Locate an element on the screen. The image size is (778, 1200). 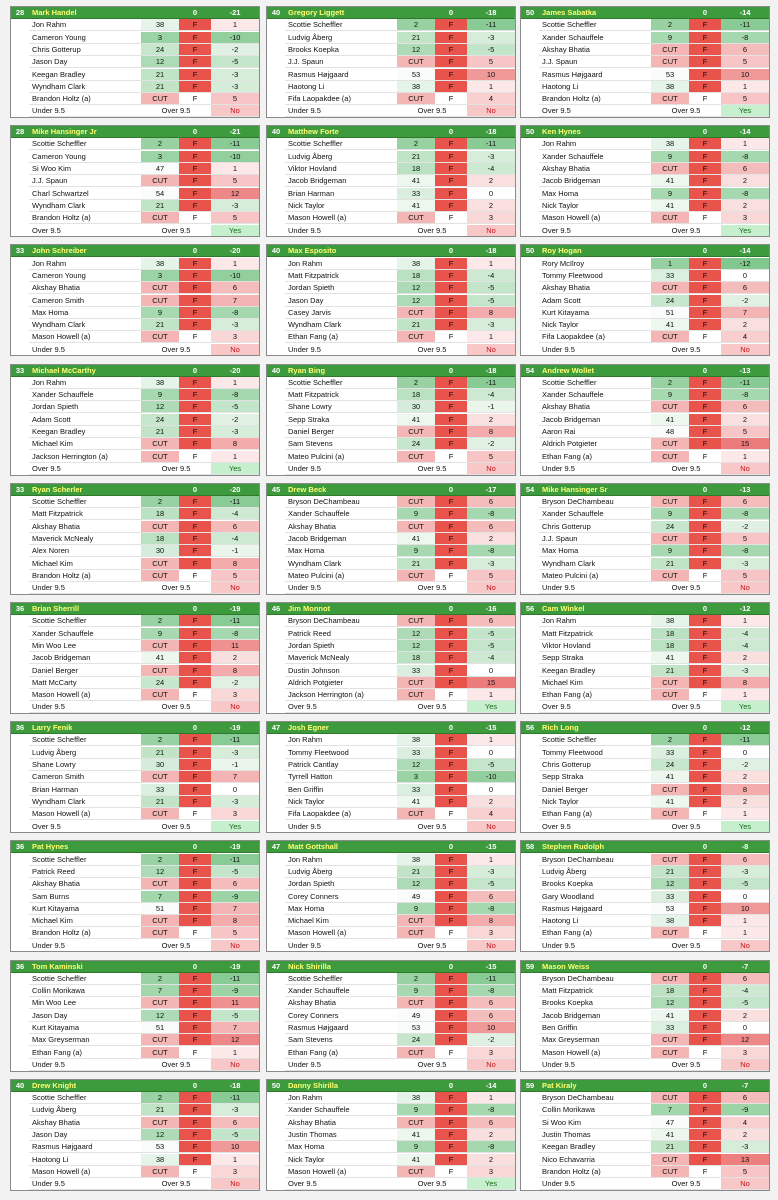
player-score: -4 is located at coordinates (491, 275).